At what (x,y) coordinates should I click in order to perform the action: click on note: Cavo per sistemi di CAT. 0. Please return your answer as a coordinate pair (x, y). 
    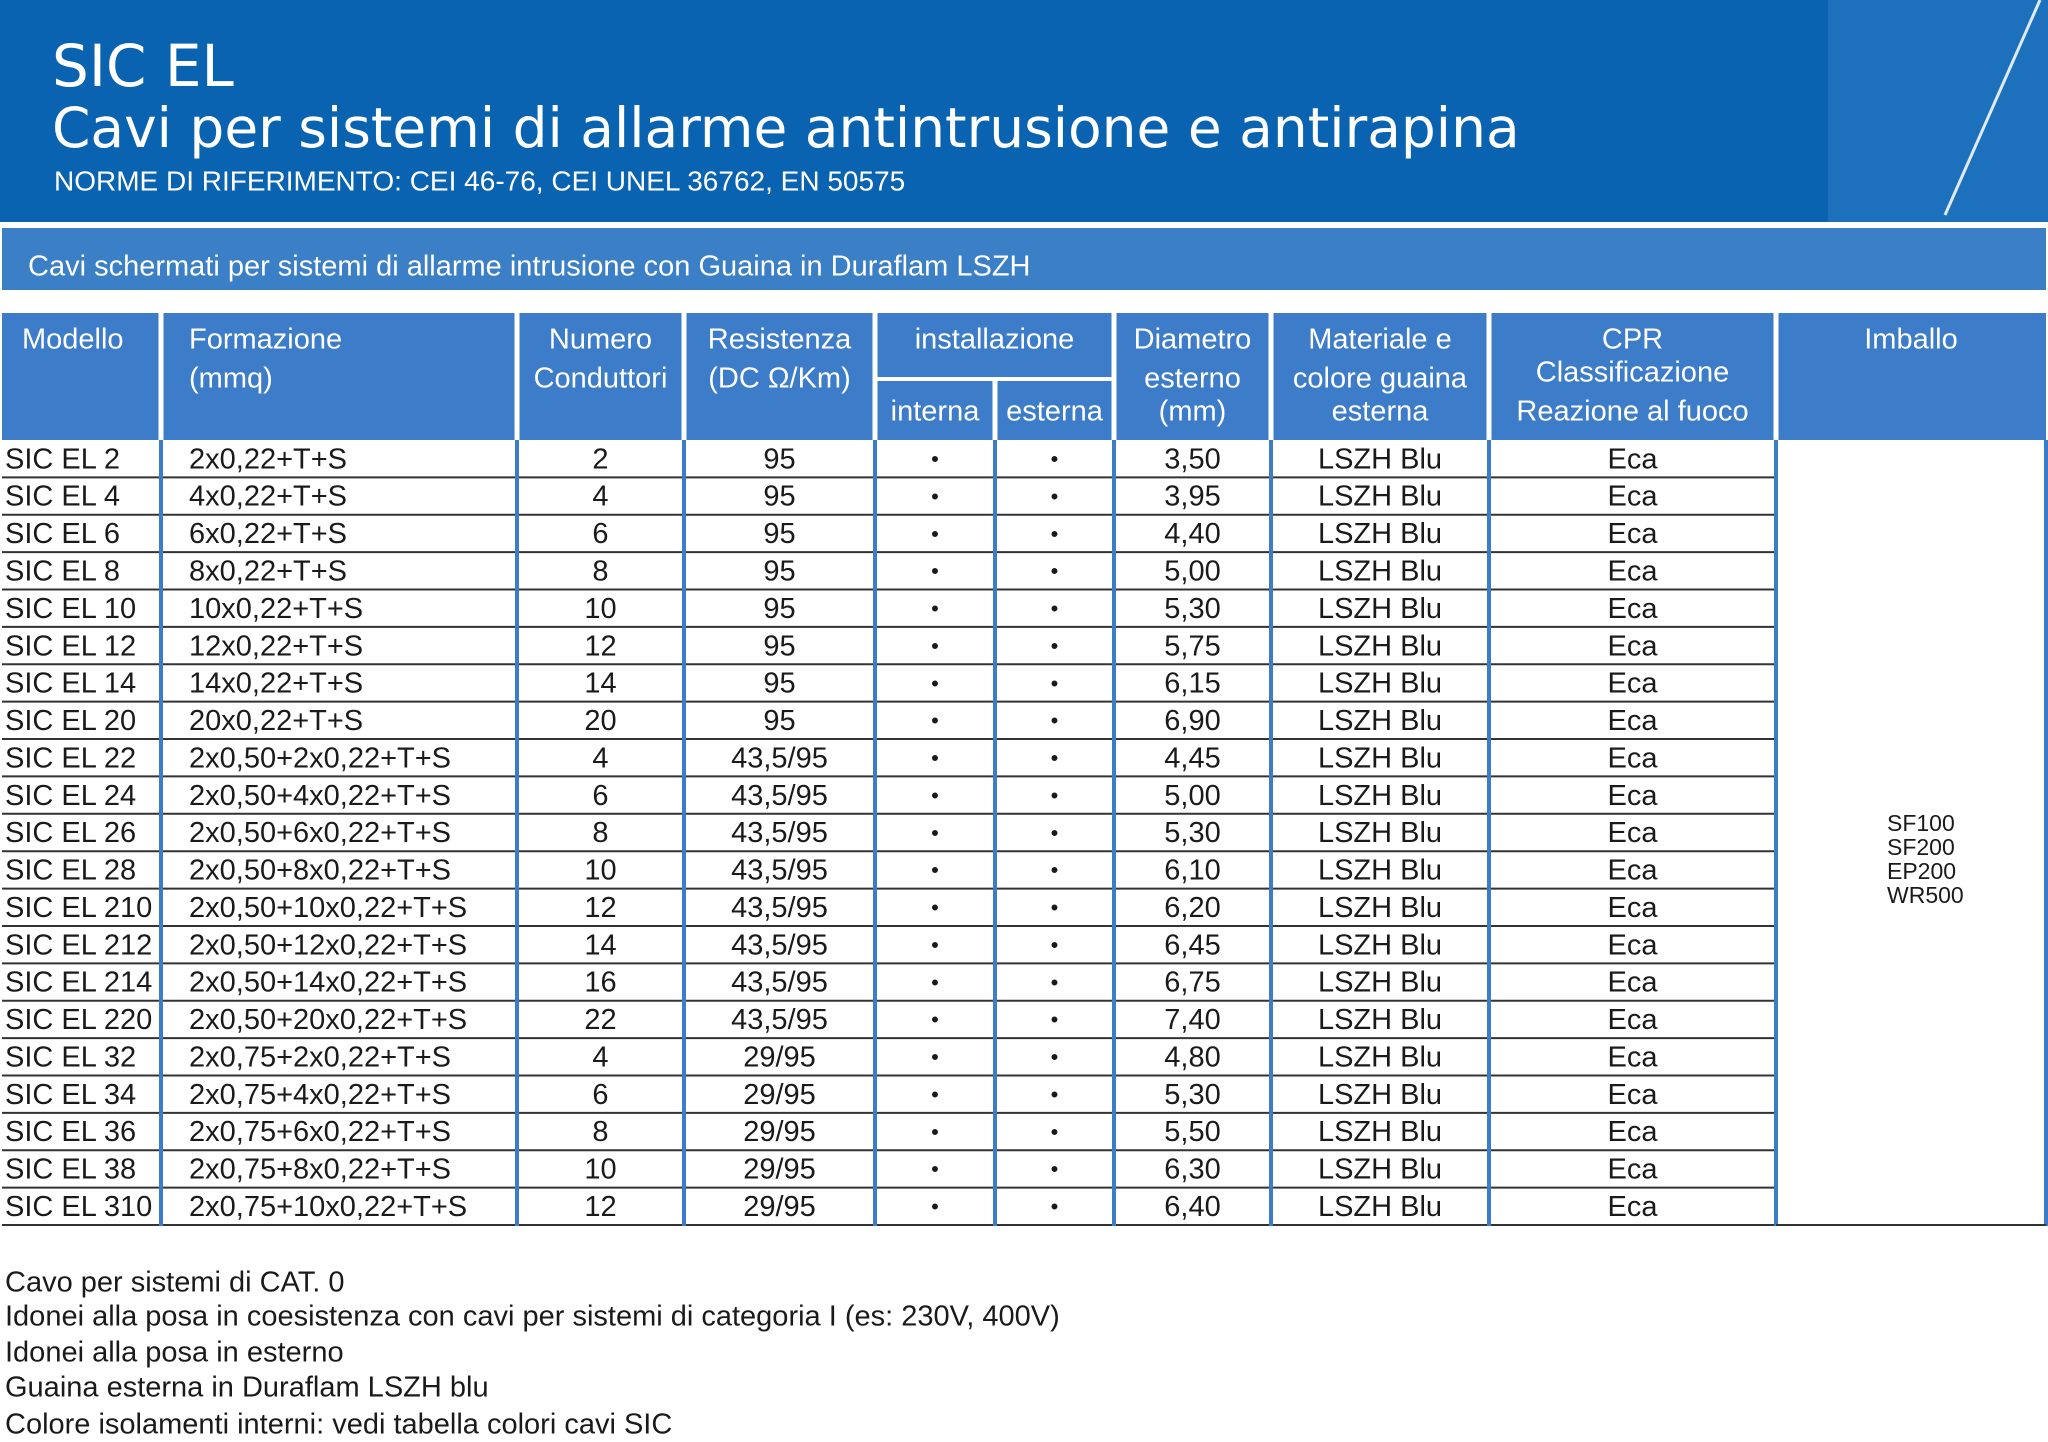
    Looking at the image, I should click on (175, 1283).